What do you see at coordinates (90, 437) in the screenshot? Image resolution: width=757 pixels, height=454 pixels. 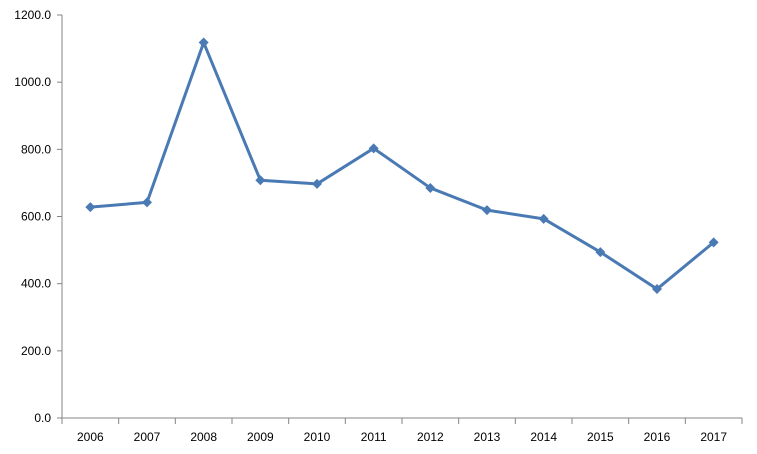 I see `x-tick-label: 2006` at bounding box center [90, 437].